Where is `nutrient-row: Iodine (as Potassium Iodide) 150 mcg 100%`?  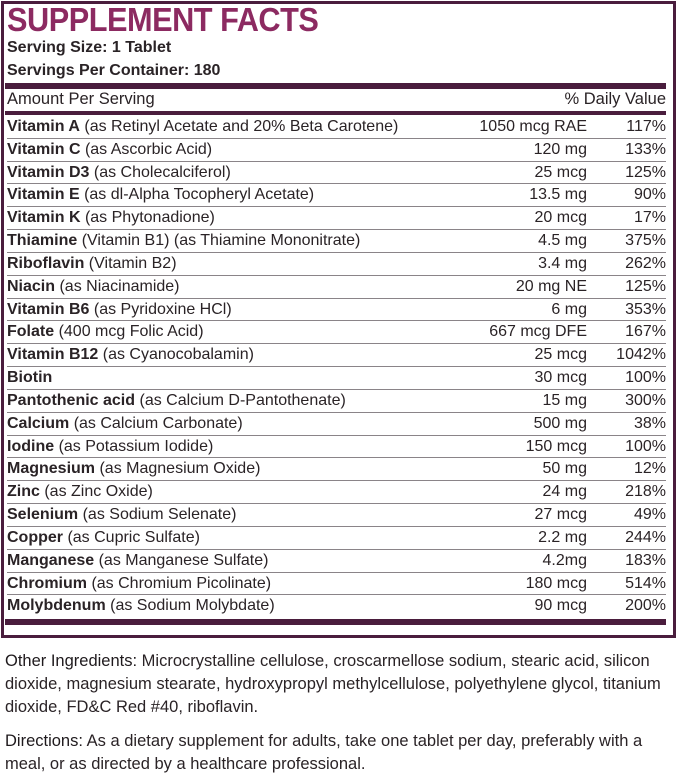
nutrient-row: Iodine (as Potassium Iodide) 150 mcg 100% is located at coordinates (336, 447).